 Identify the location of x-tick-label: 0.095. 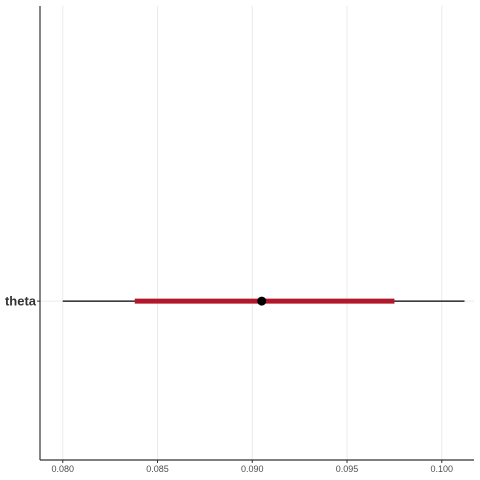
(347, 469).